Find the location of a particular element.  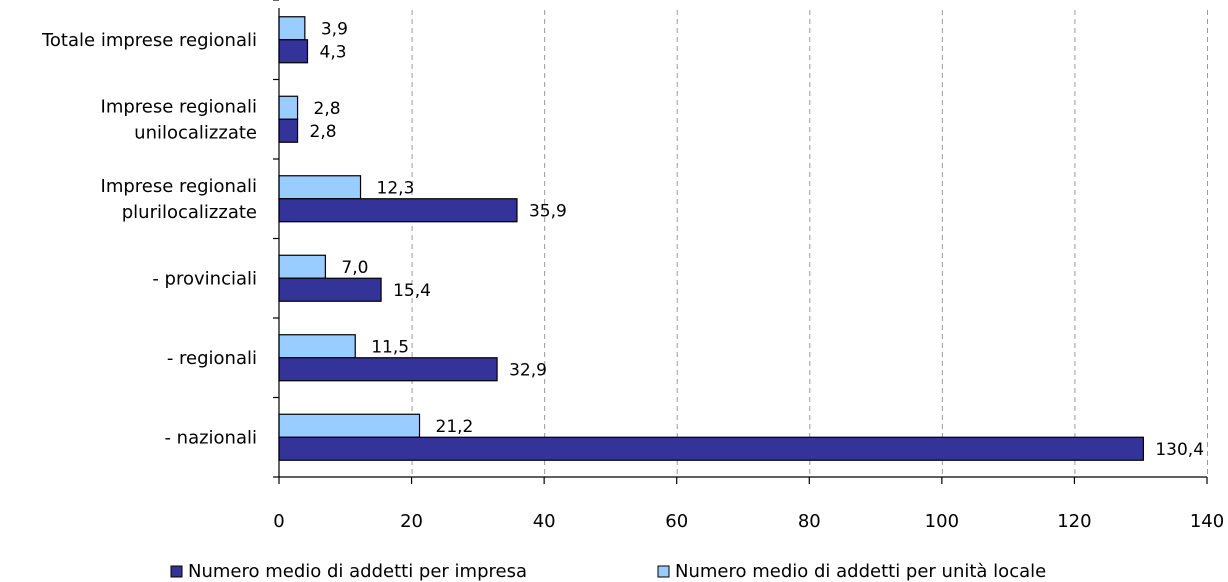

category-label: Totale imprese regionali is located at coordinates (149, 40).